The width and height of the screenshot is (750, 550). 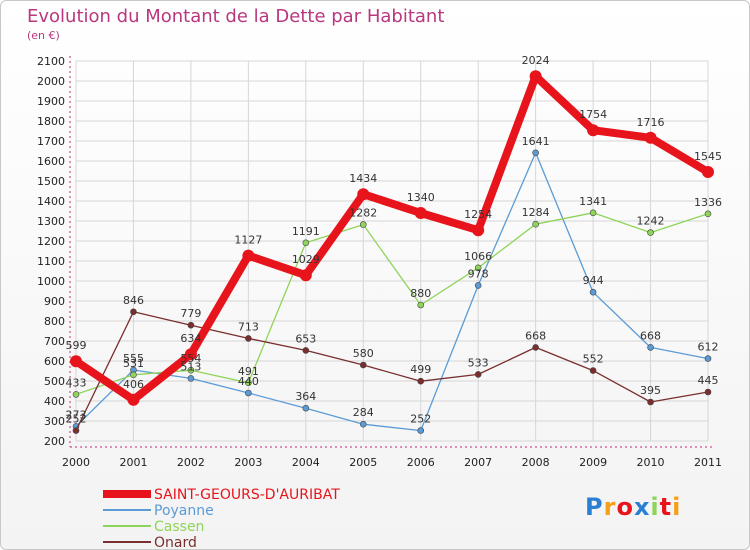 What do you see at coordinates (363, 353) in the screenshot?
I see `data-label: 580` at bounding box center [363, 353].